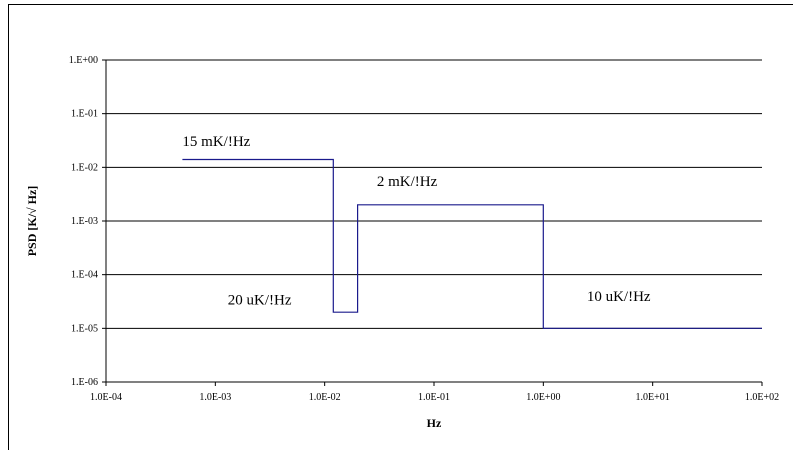 The width and height of the screenshot is (794, 451). I want to click on y-tick-label: 1.E-05, so click(84, 328).